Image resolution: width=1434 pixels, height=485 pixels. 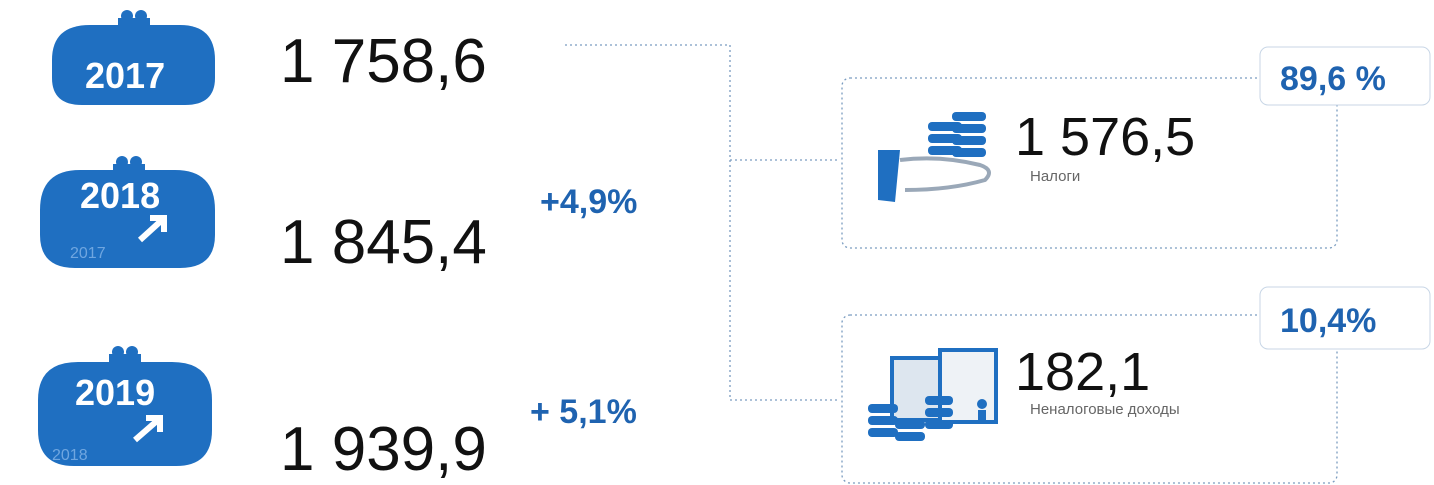 I want to click on value: 1 845,4, so click(x=383, y=242).